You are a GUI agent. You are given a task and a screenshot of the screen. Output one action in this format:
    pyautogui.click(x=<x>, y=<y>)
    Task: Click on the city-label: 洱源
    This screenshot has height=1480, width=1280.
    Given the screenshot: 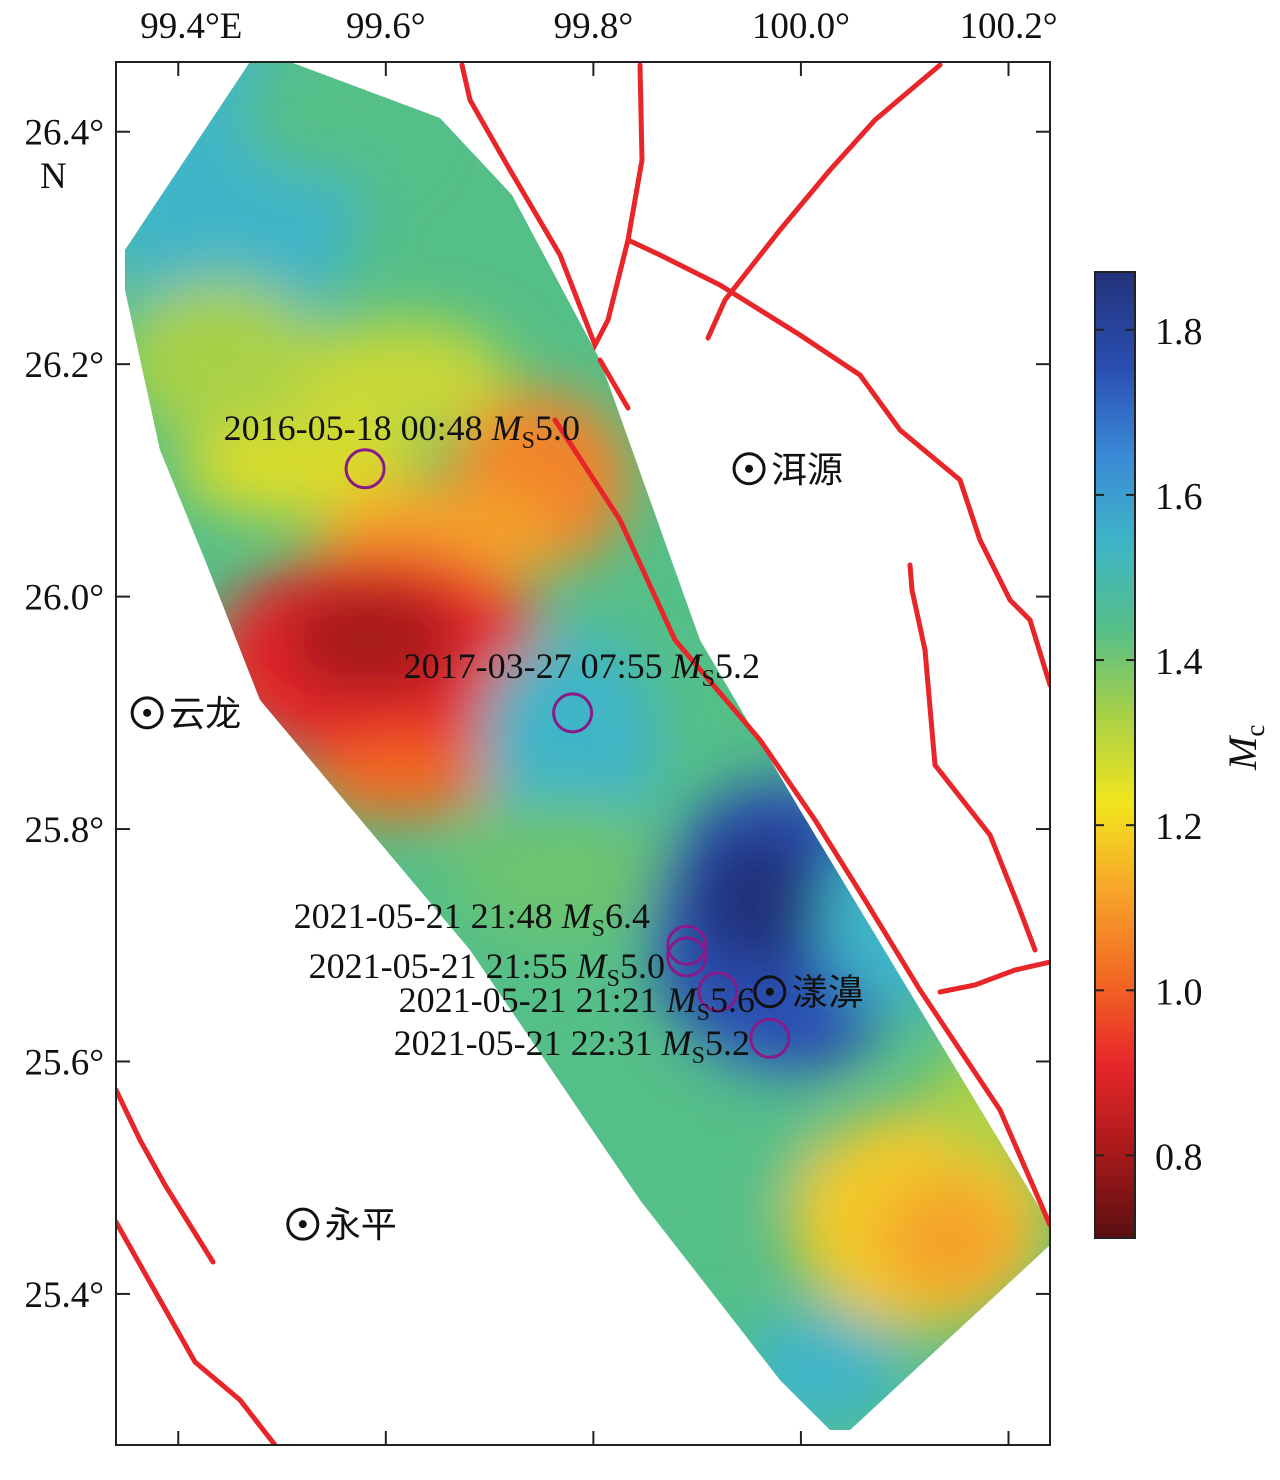 What is the action you would take?
    pyautogui.click(x=807, y=470)
    